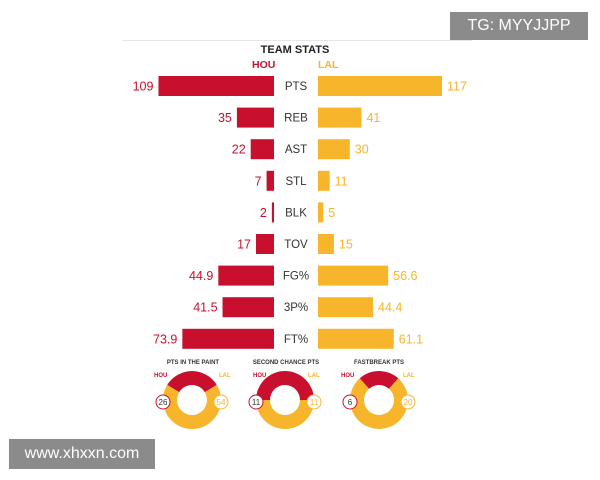 The height and width of the screenshot is (480, 600). What do you see at coordinates (258, 181) in the screenshot?
I see `value-label-hou-stl: 7` at bounding box center [258, 181].